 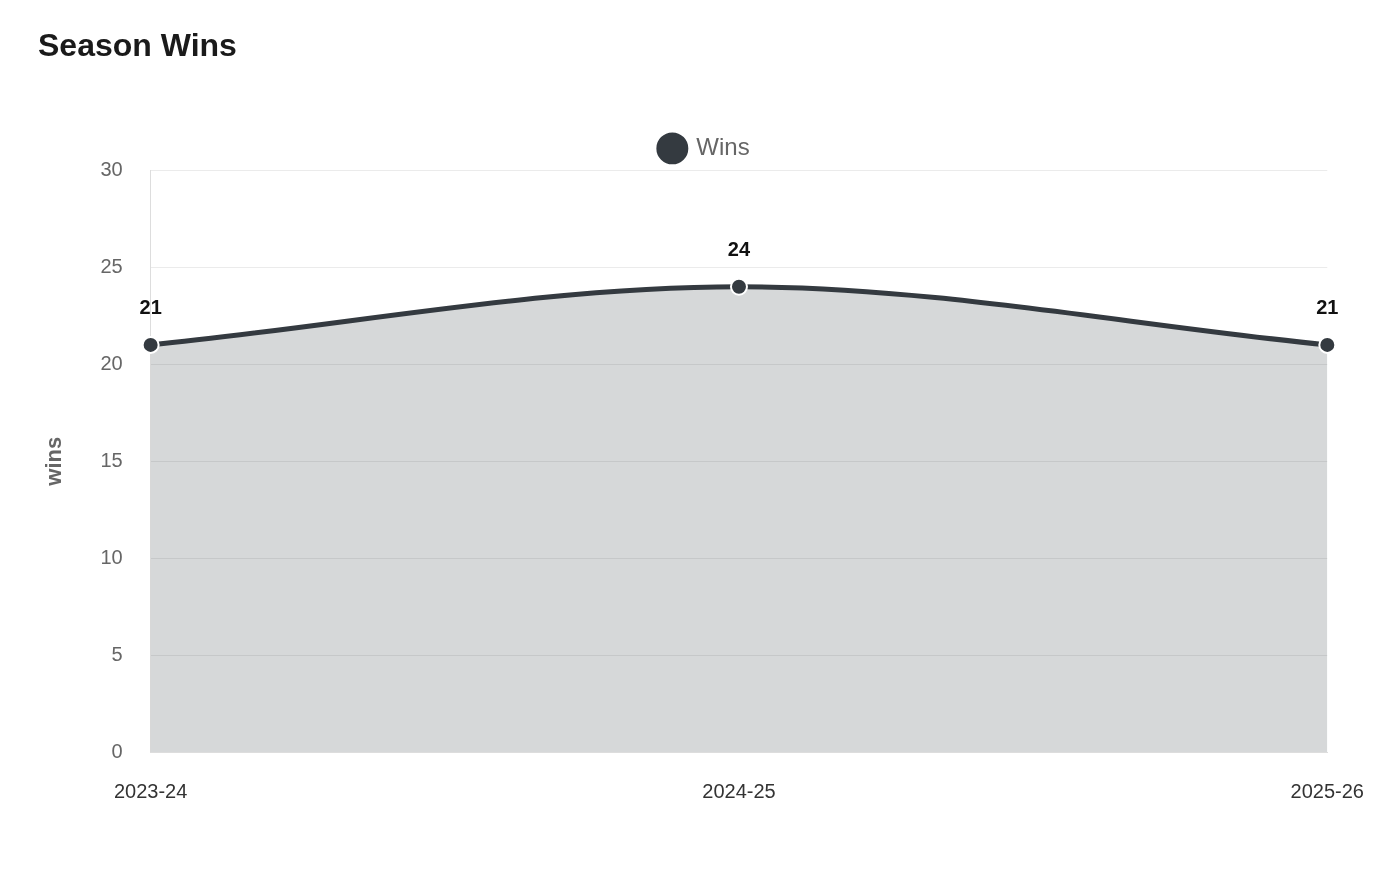 What do you see at coordinates (111, 556) in the screenshot?
I see `y-tick-label: 10` at bounding box center [111, 556].